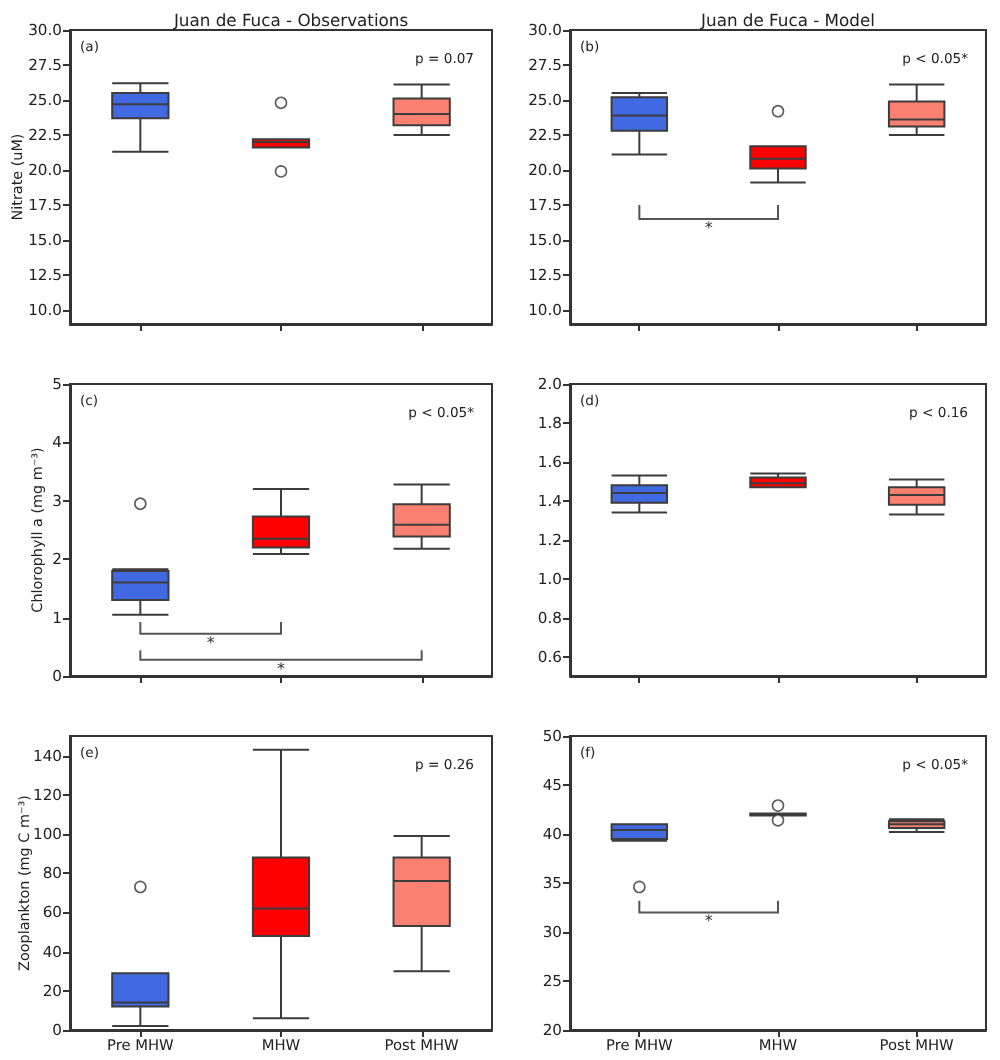 The image size is (1000, 1060). What do you see at coordinates (290, 20) in the screenshot?
I see `chart-title: Juan de Fuca - Observations` at bounding box center [290, 20].